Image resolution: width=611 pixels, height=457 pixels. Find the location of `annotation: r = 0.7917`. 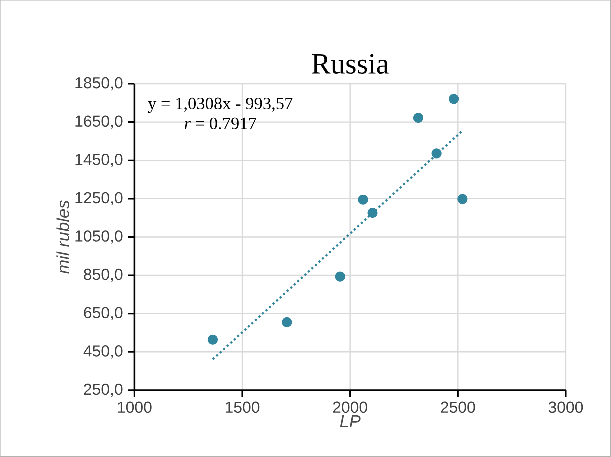

annotation: r = 0.7917 is located at coordinates (220, 124).